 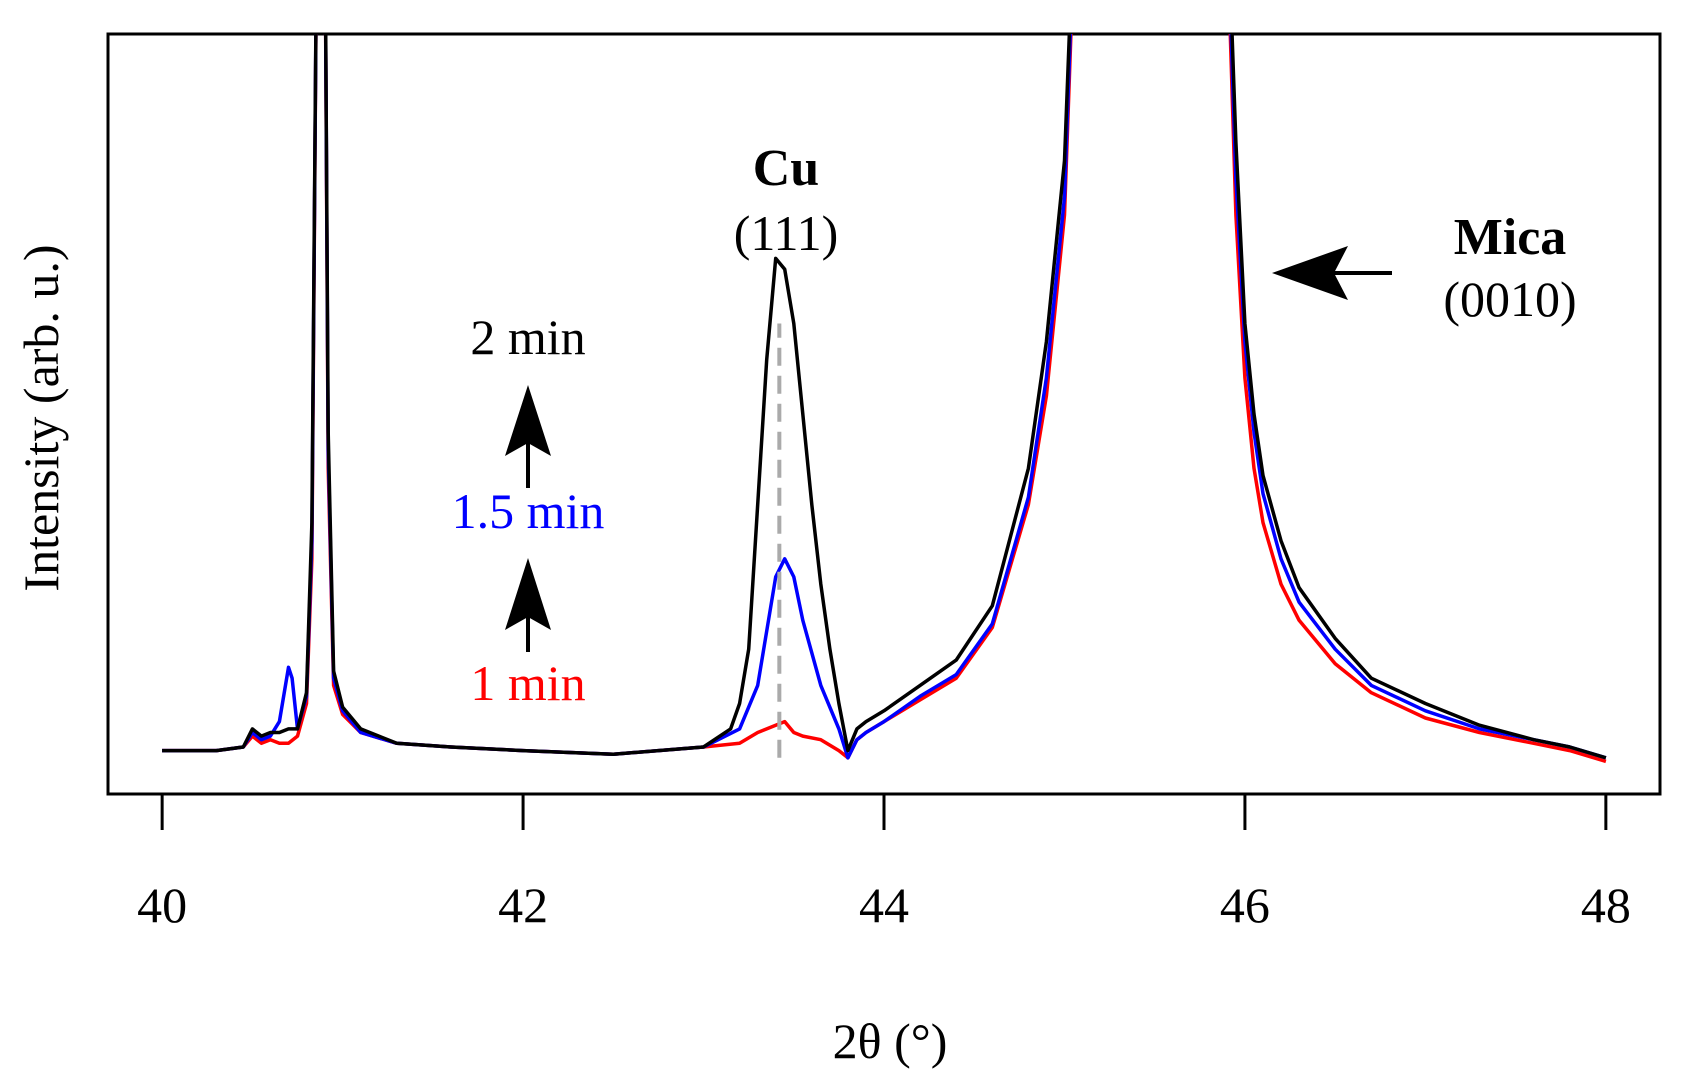 What do you see at coordinates (884, 863) in the screenshot?
I see `x-axis: 40 42 44 46 48` at bounding box center [884, 863].